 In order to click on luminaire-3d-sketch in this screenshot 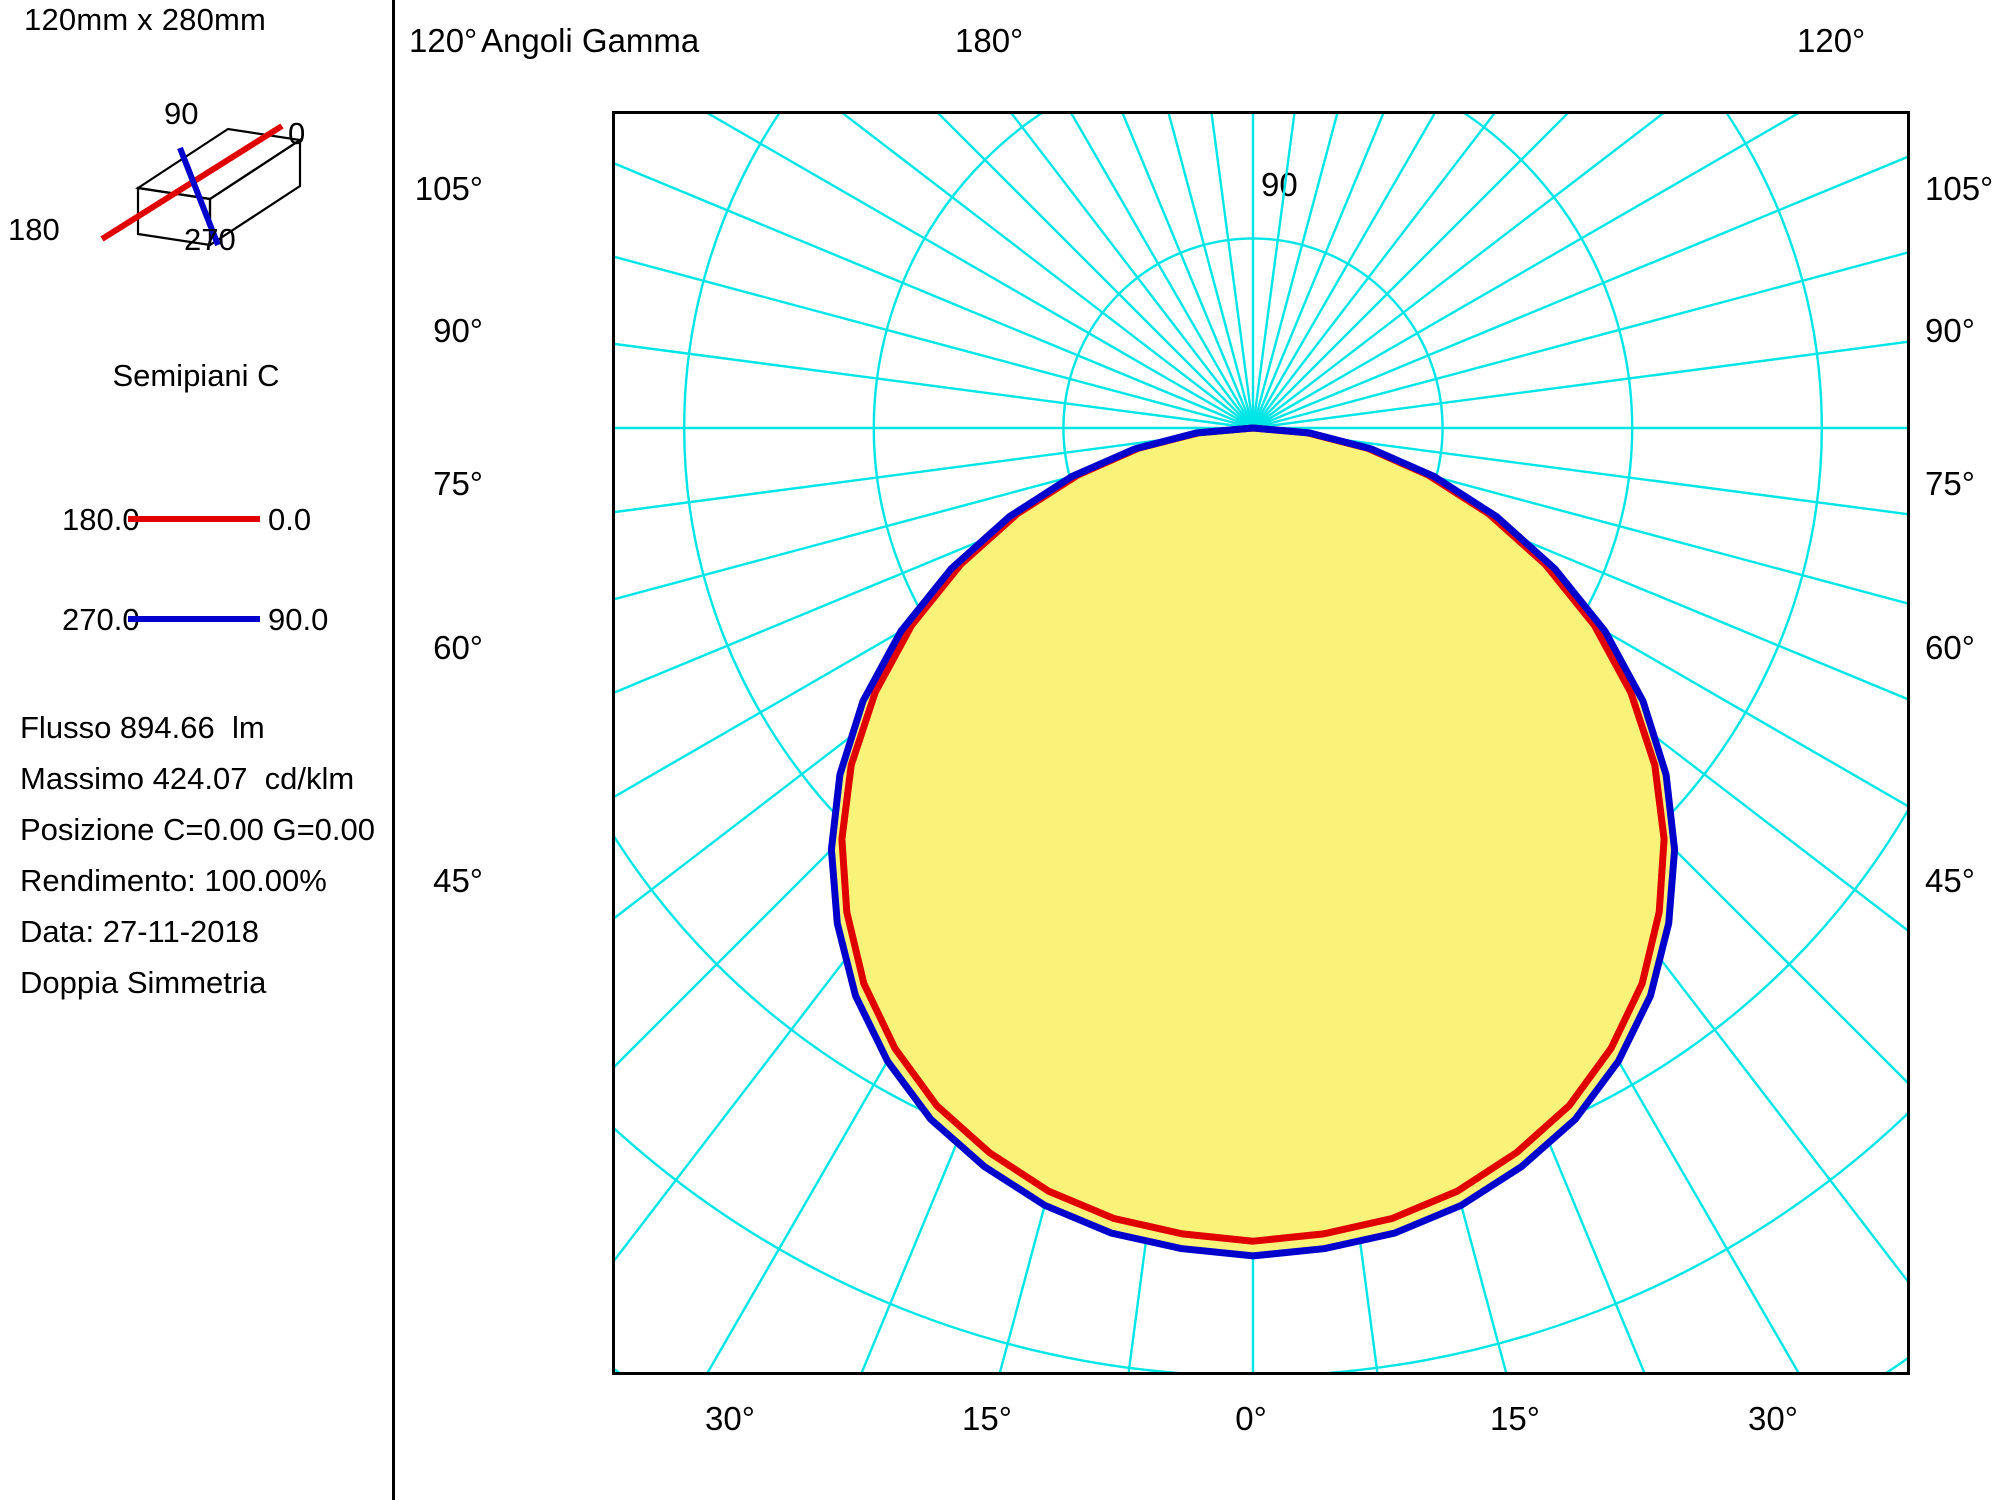, I will do `click(202, 185)`.